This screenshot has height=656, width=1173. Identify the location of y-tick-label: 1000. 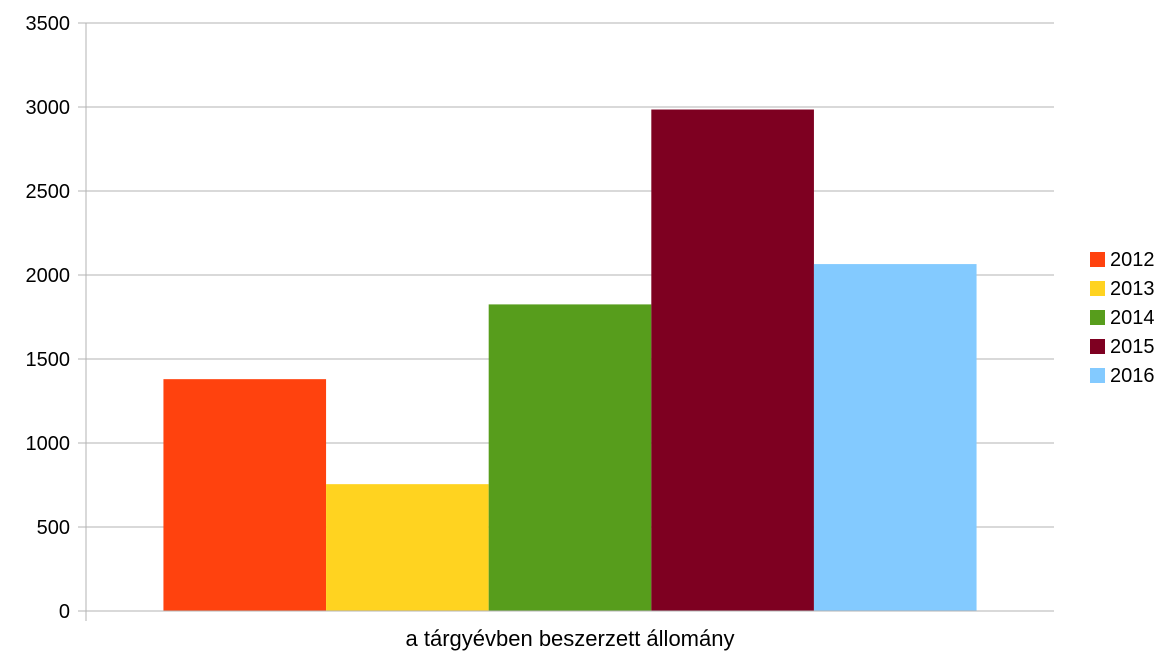
(48, 444).